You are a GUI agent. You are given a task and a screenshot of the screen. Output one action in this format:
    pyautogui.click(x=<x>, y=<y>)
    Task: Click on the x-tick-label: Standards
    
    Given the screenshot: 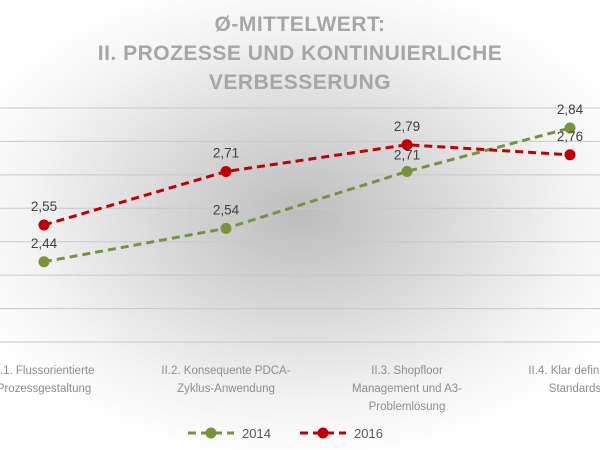 What is the action you would take?
    pyautogui.click(x=574, y=389)
    